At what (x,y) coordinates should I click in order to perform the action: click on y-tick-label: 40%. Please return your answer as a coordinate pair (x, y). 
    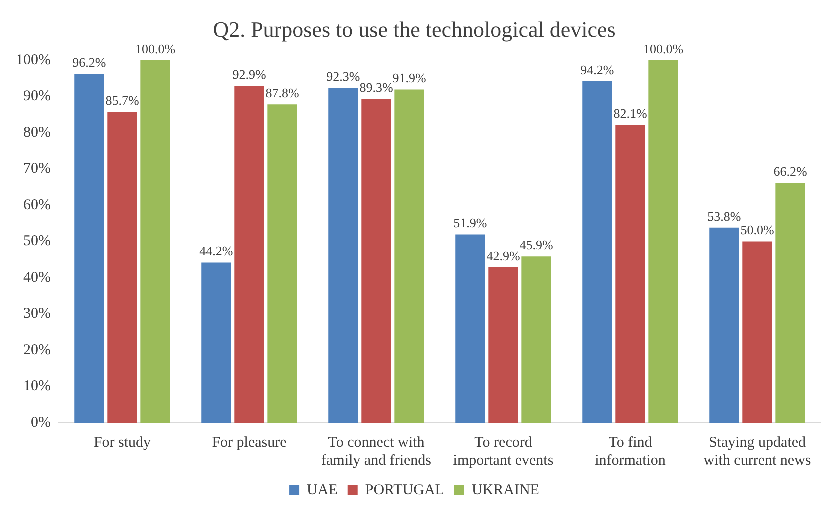
    Looking at the image, I should click on (37, 278).